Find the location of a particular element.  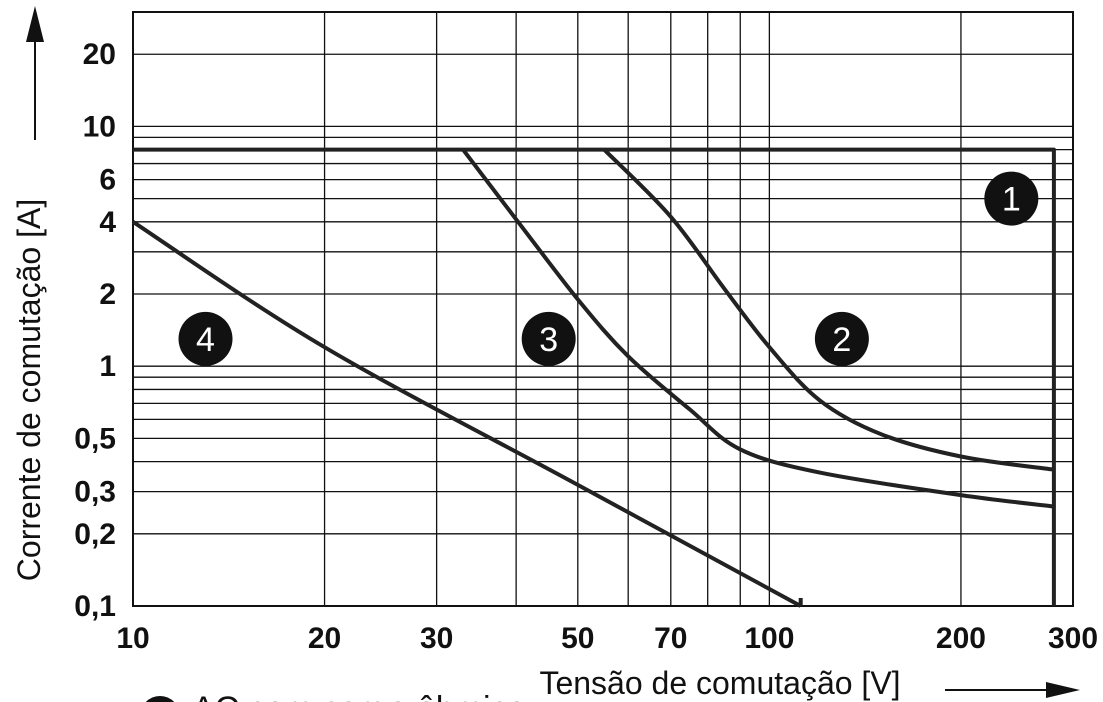

x-tick-labels: 10 20 30 50 70 100 200 300 is located at coordinates (607, 638).